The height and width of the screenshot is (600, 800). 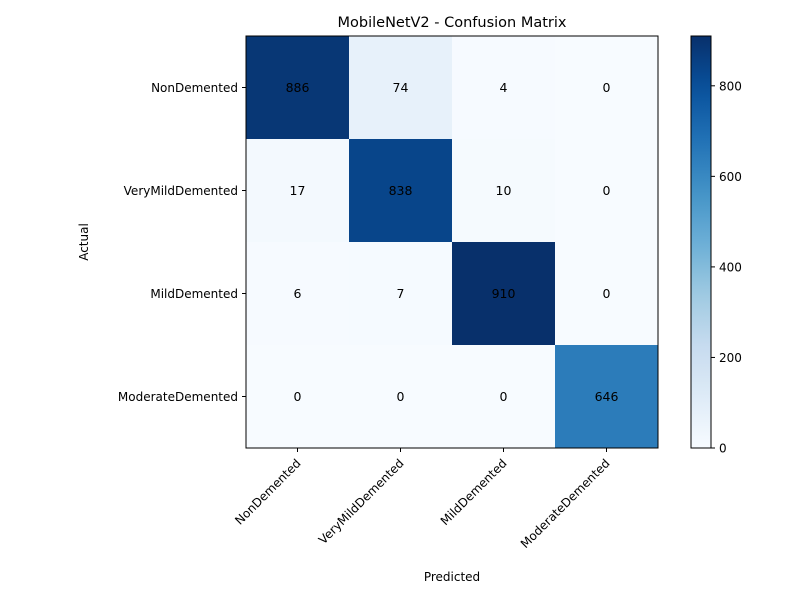 I want to click on cell-value-label: 6, so click(x=298, y=293).